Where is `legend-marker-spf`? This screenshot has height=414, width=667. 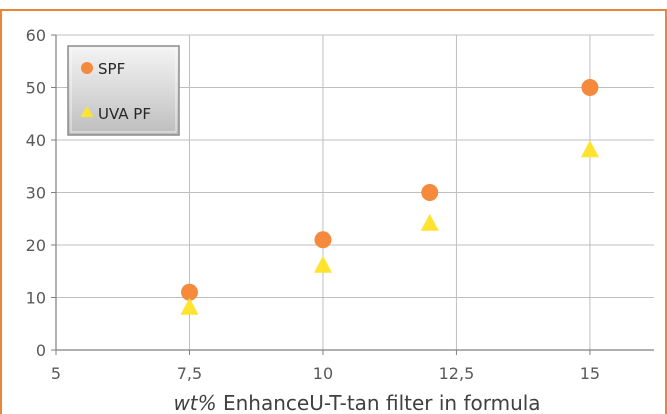 legend-marker-spf is located at coordinates (87, 68).